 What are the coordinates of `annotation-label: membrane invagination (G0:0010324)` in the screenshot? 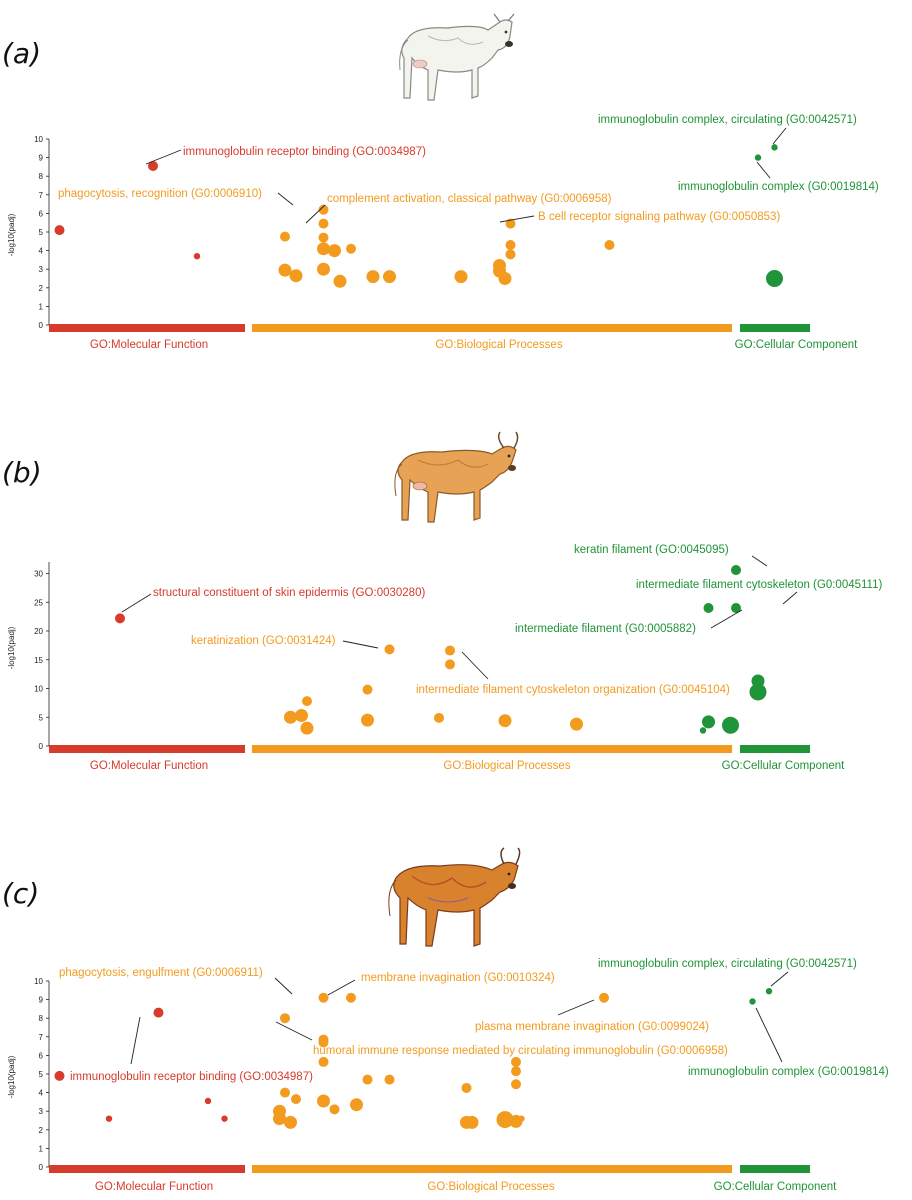 It's located at (458, 978).